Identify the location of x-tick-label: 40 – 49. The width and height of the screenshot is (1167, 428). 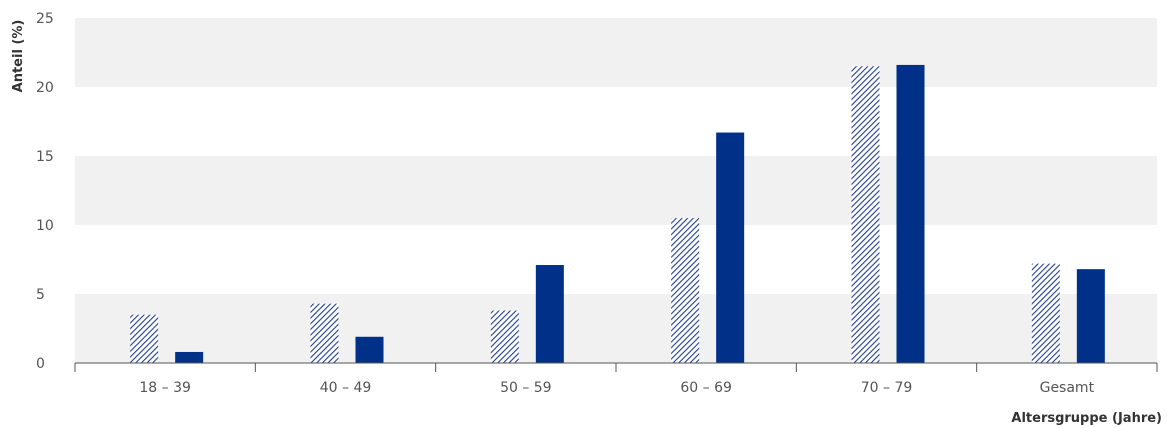
(346, 388).